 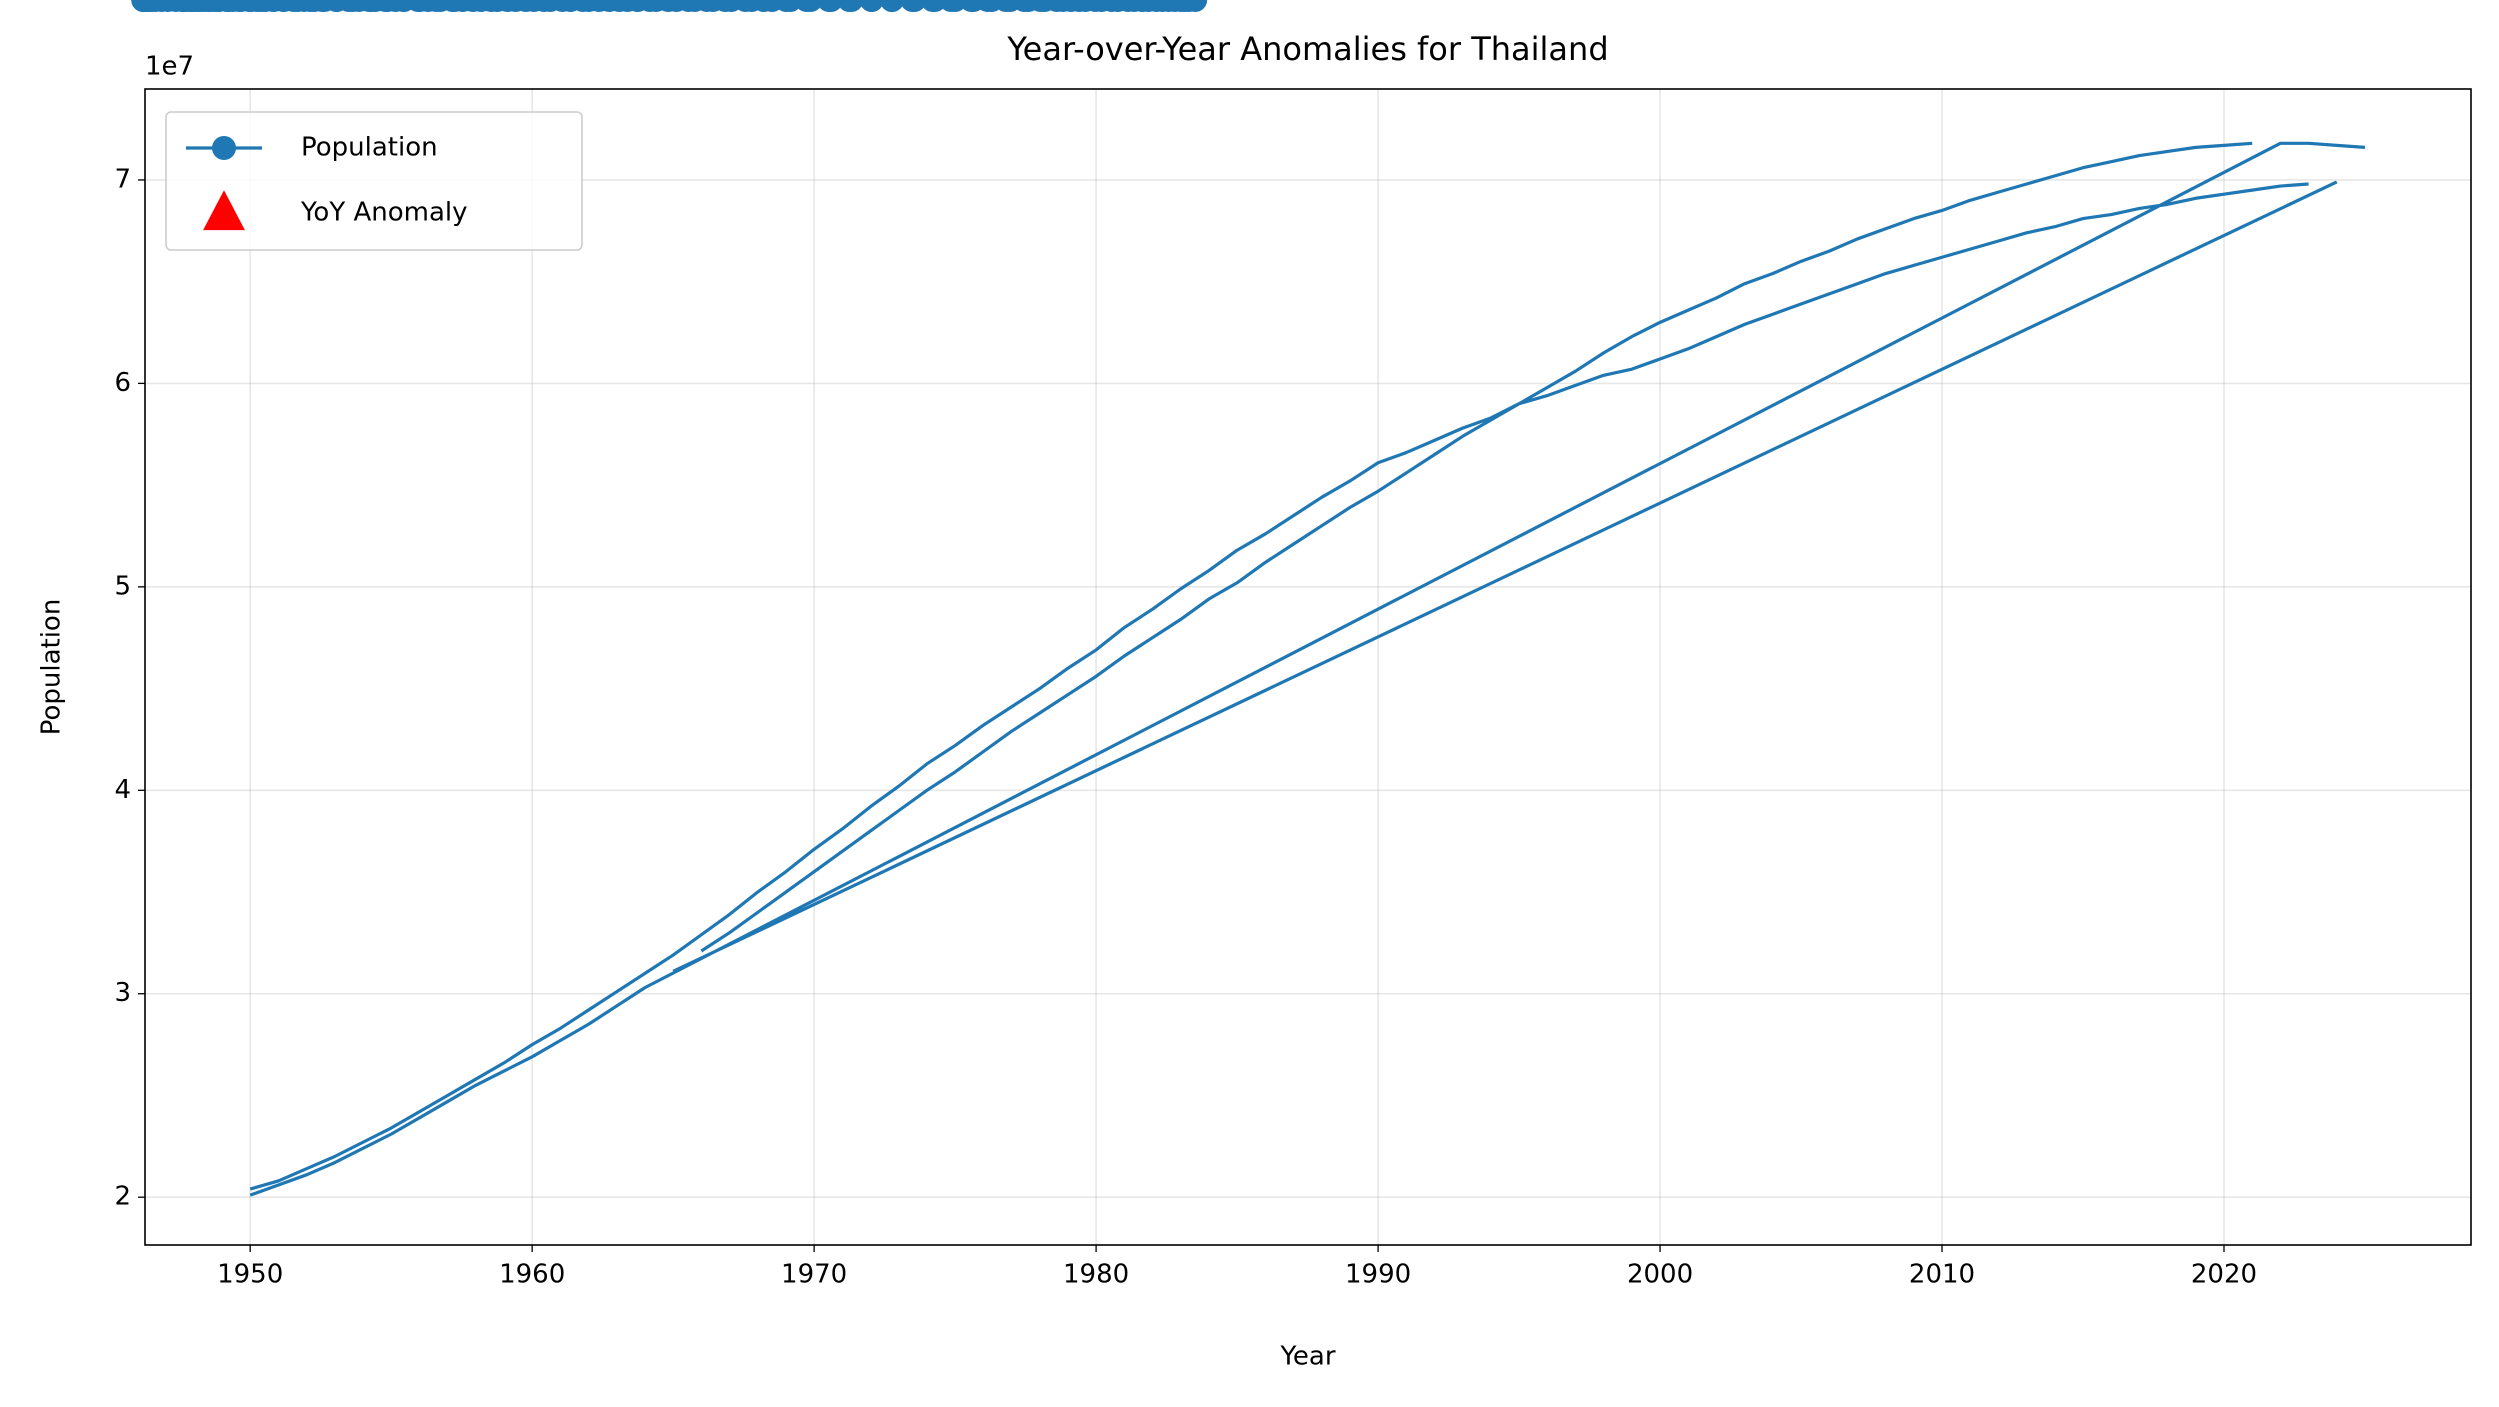 I want to click on x-tick-label: 2020, so click(x=2224, y=1275).